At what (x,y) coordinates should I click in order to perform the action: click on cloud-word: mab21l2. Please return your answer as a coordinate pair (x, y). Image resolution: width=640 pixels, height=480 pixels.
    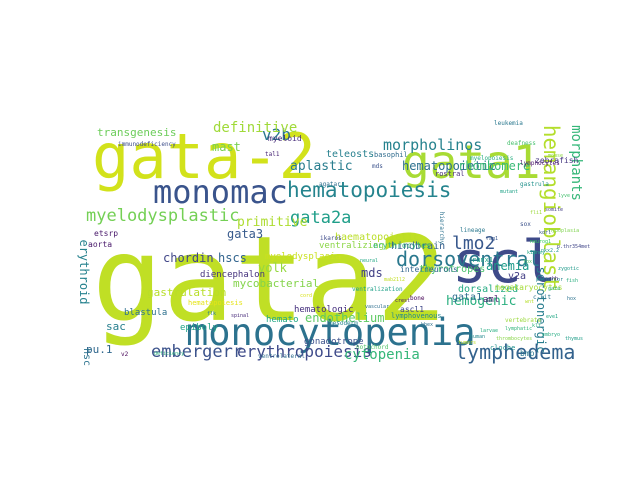
    Looking at the image, I should click on (394, 280).